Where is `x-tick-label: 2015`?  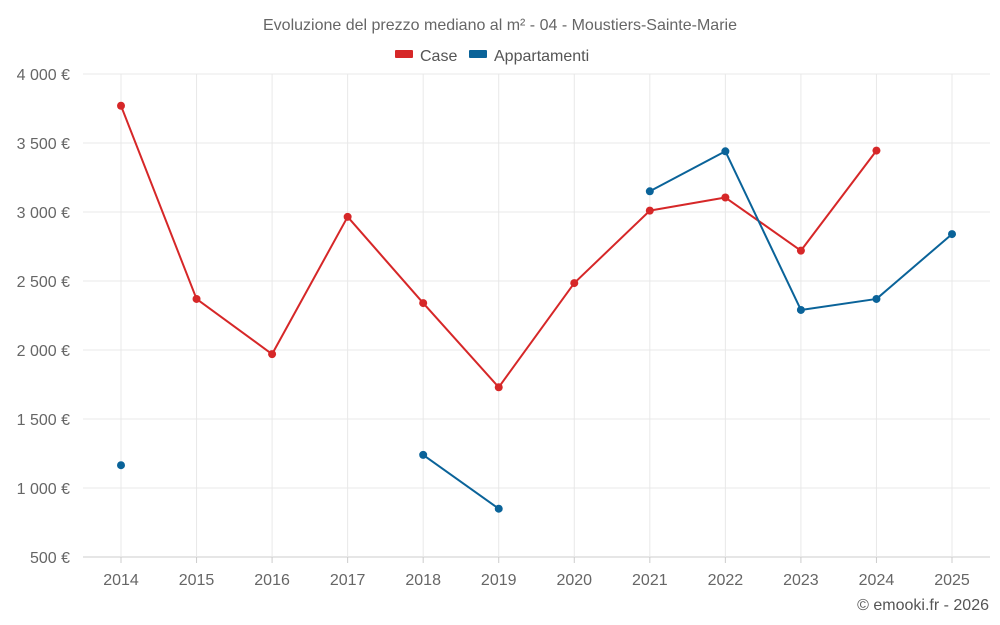
x-tick-label: 2015 is located at coordinates (197, 580).